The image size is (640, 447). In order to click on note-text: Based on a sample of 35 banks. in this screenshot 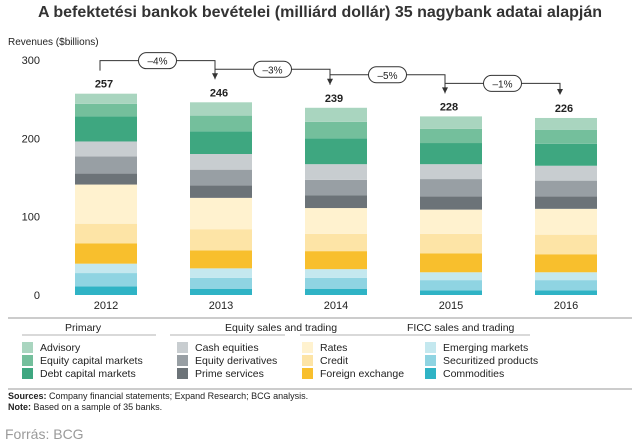, I will do `click(98, 407)`.